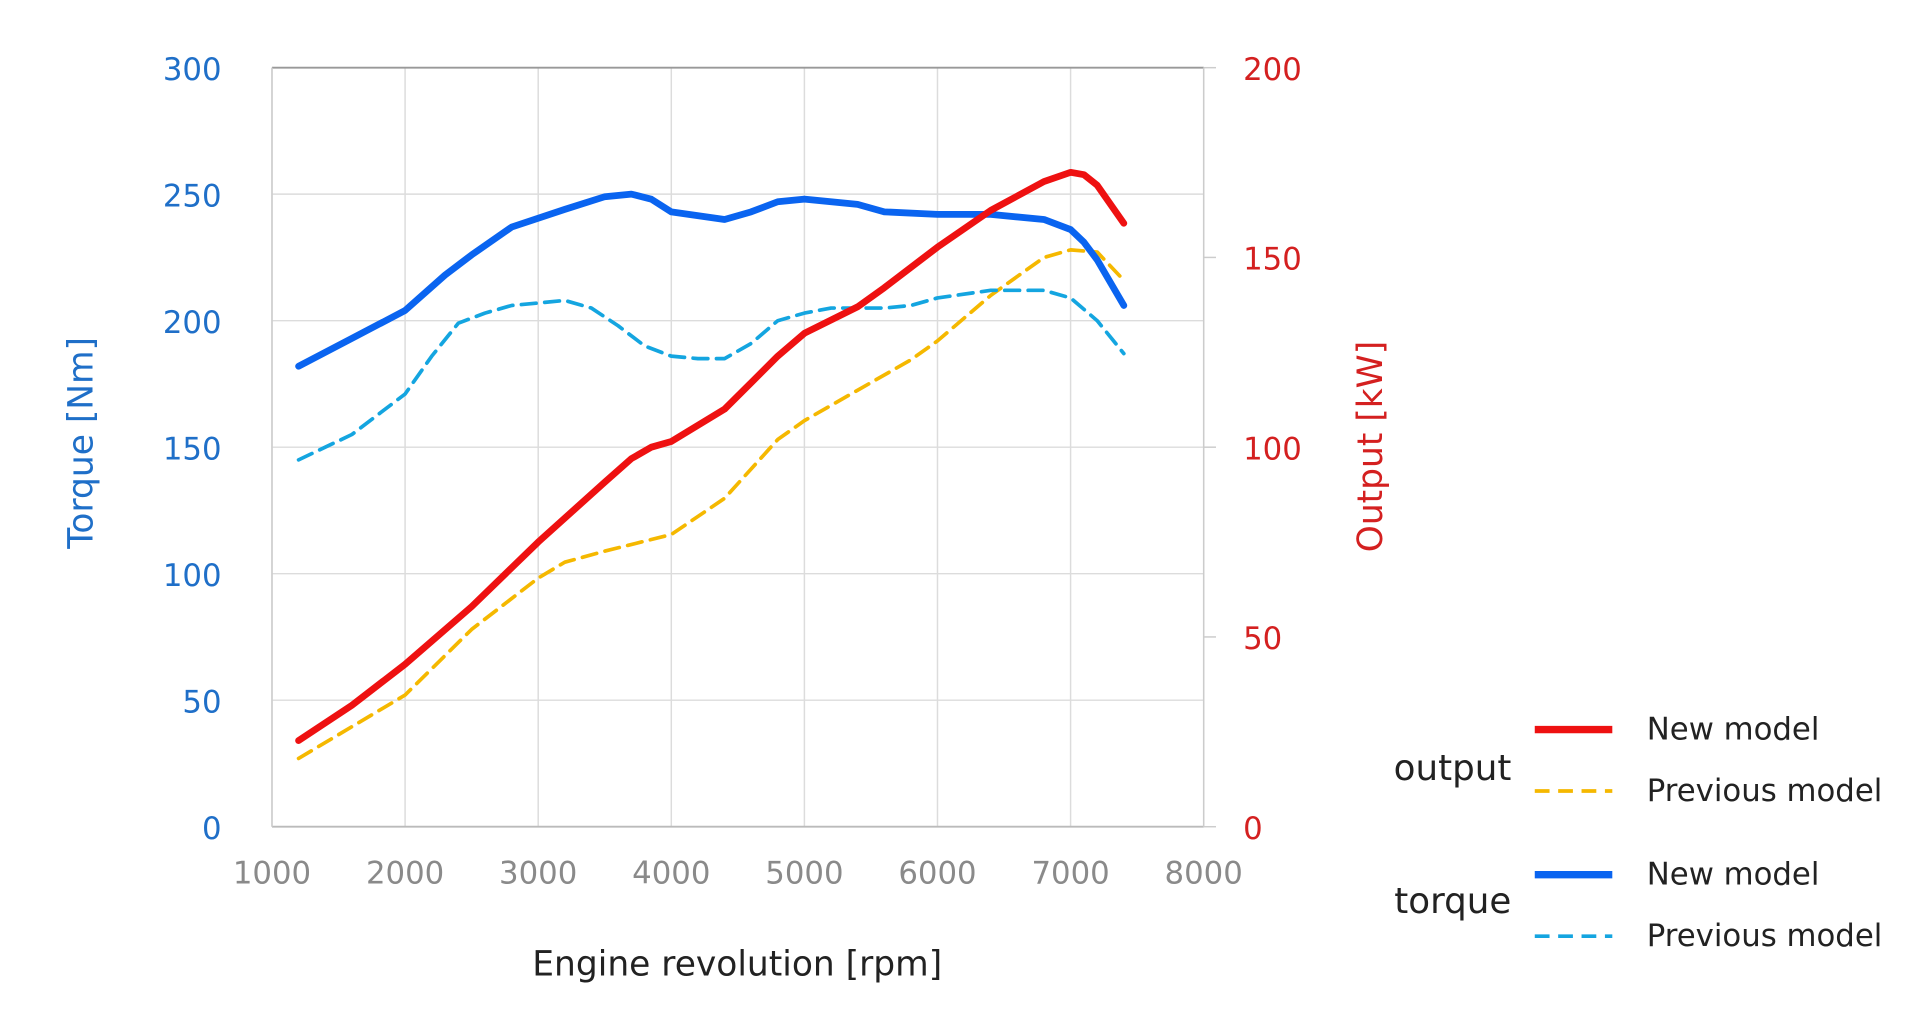  Describe the element at coordinates (81, 443) in the screenshot. I see `left-axis-label: Torque [Nm]` at that location.